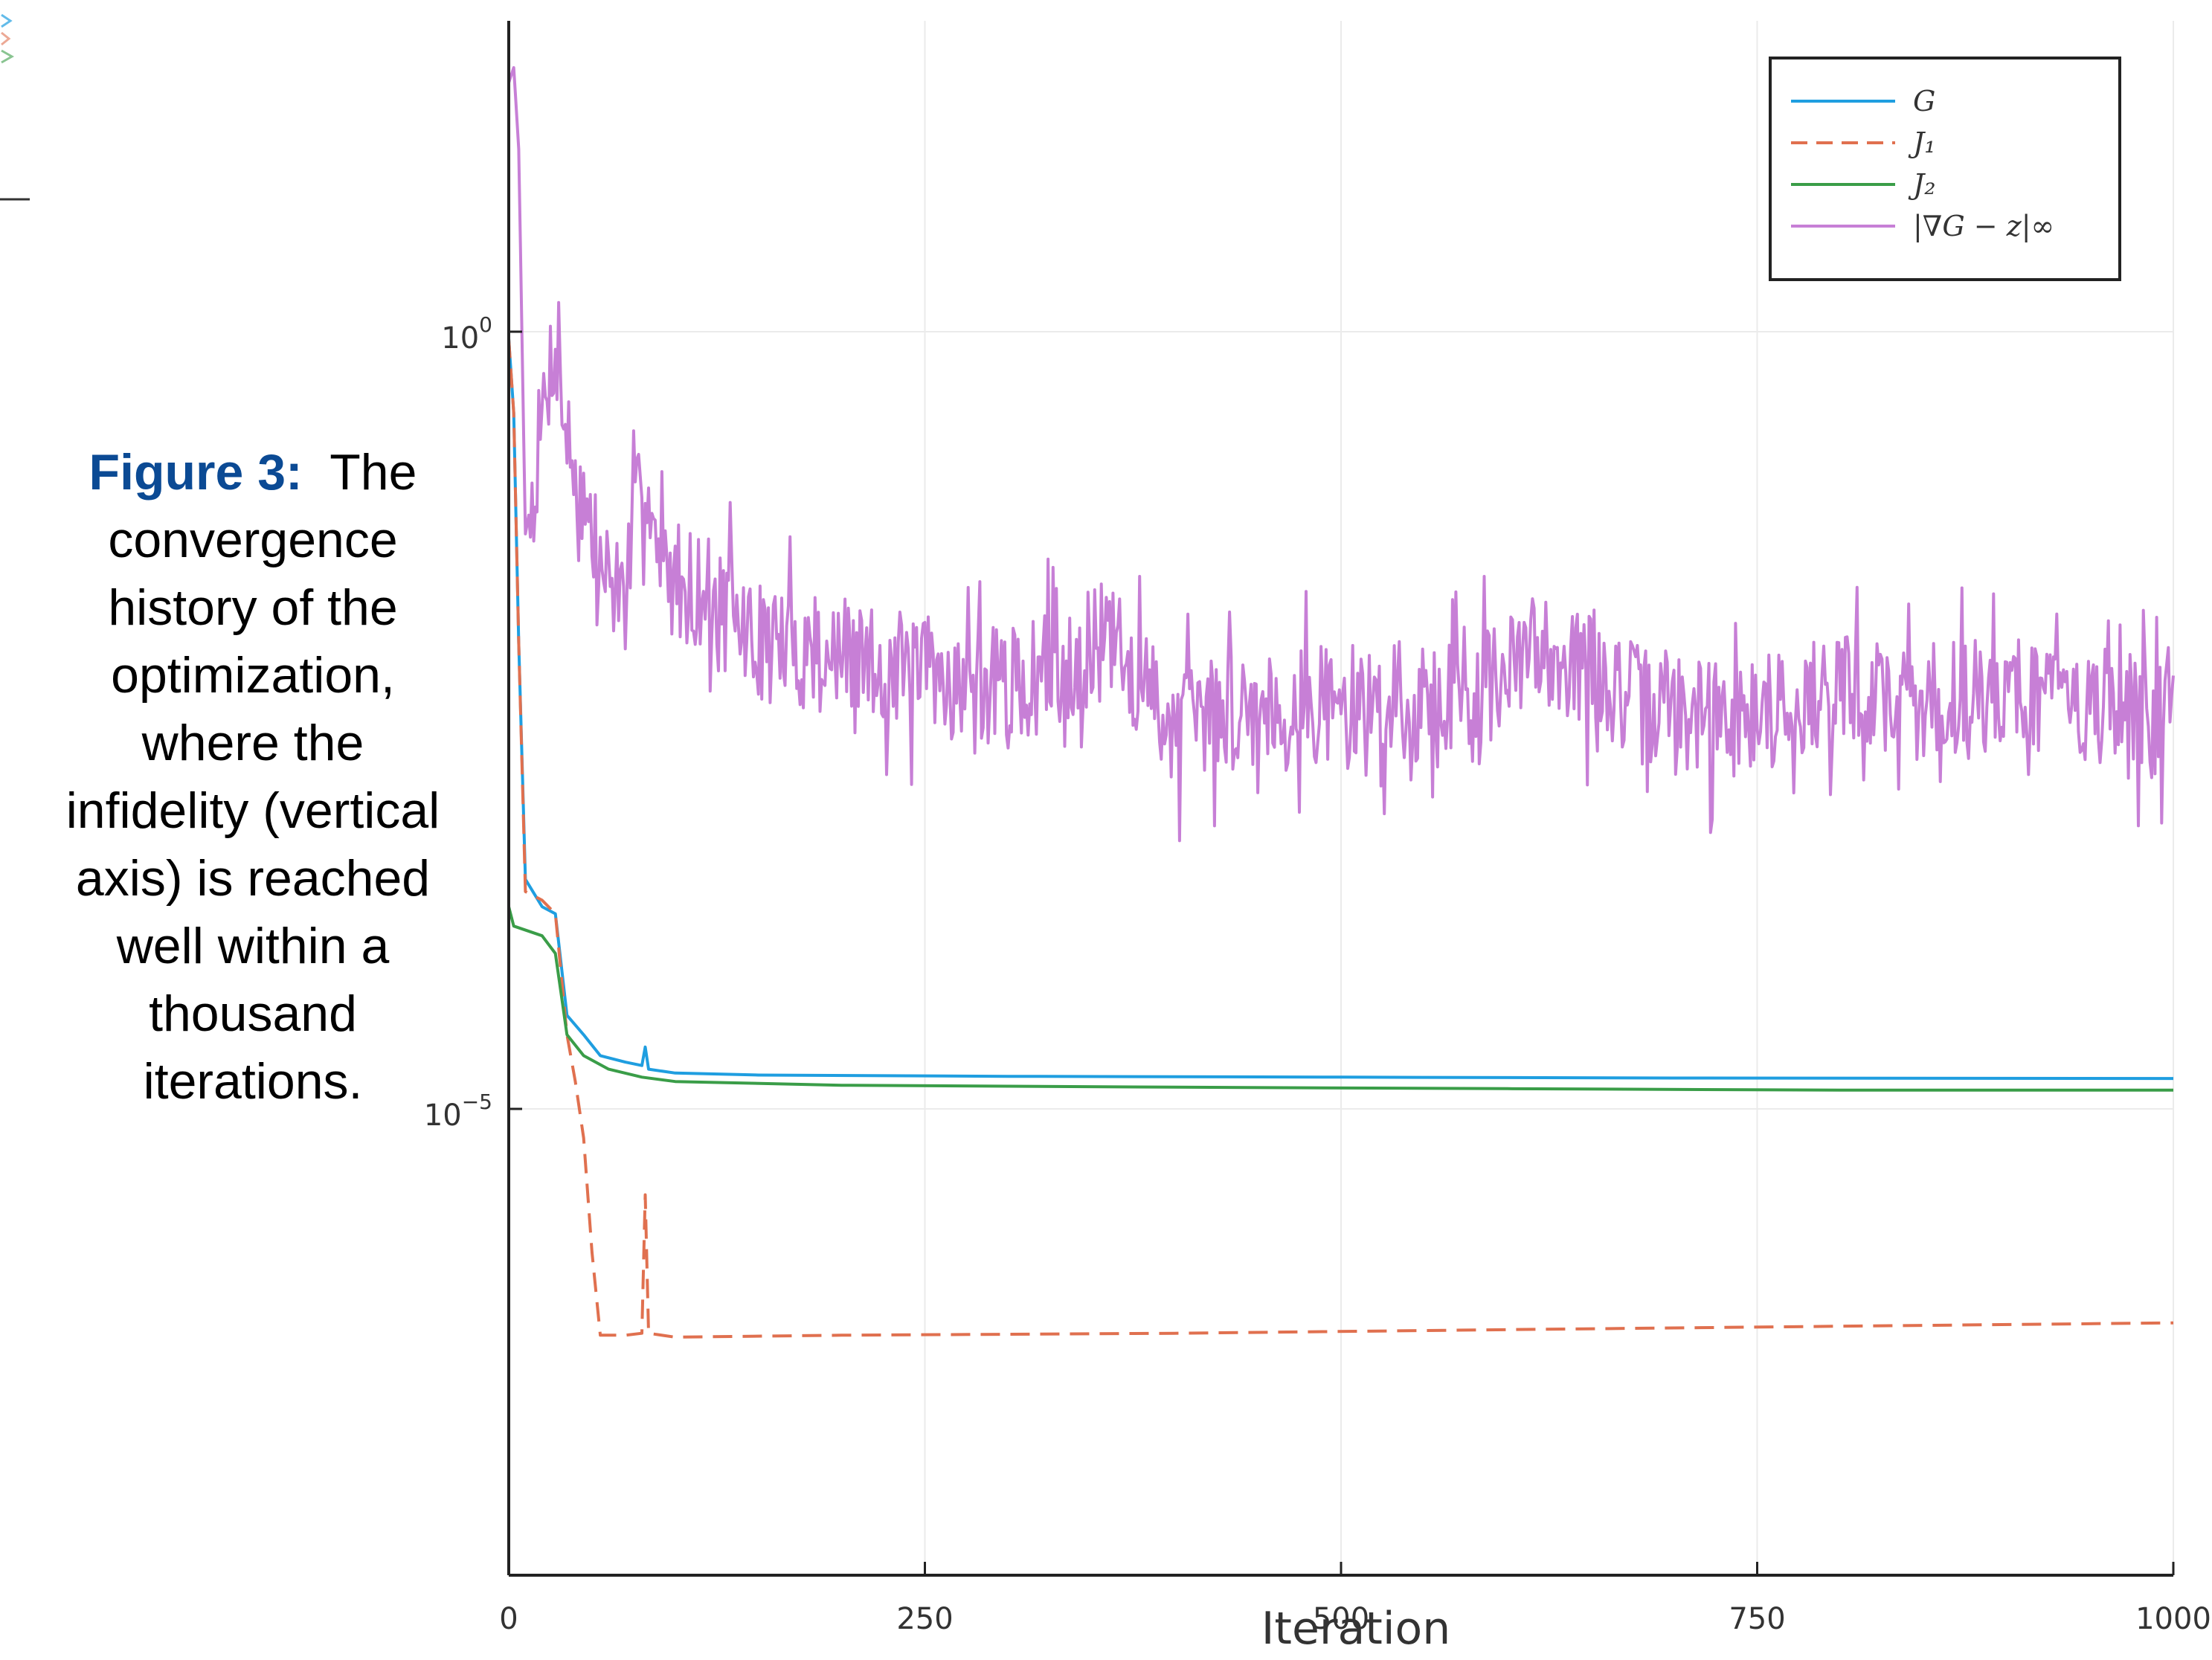 This screenshot has width=2212, height=1660. I want to click on legend-box, so click(1945, 169).